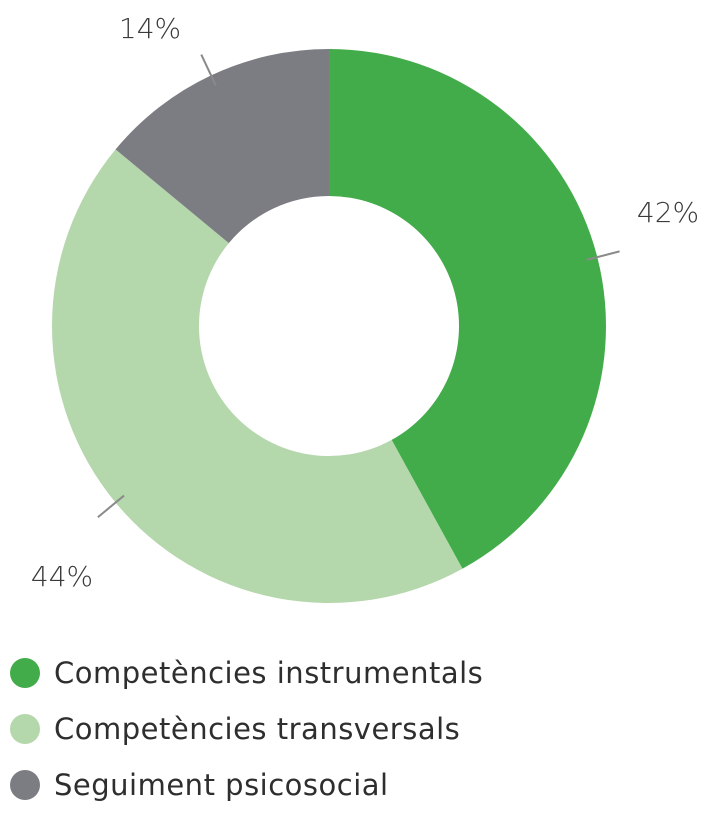 Image resolution: width=705 pixels, height=813 pixels. What do you see at coordinates (269, 673) in the screenshot?
I see `legend-label: Competències instrumentals` at bounding box center [269, 673].